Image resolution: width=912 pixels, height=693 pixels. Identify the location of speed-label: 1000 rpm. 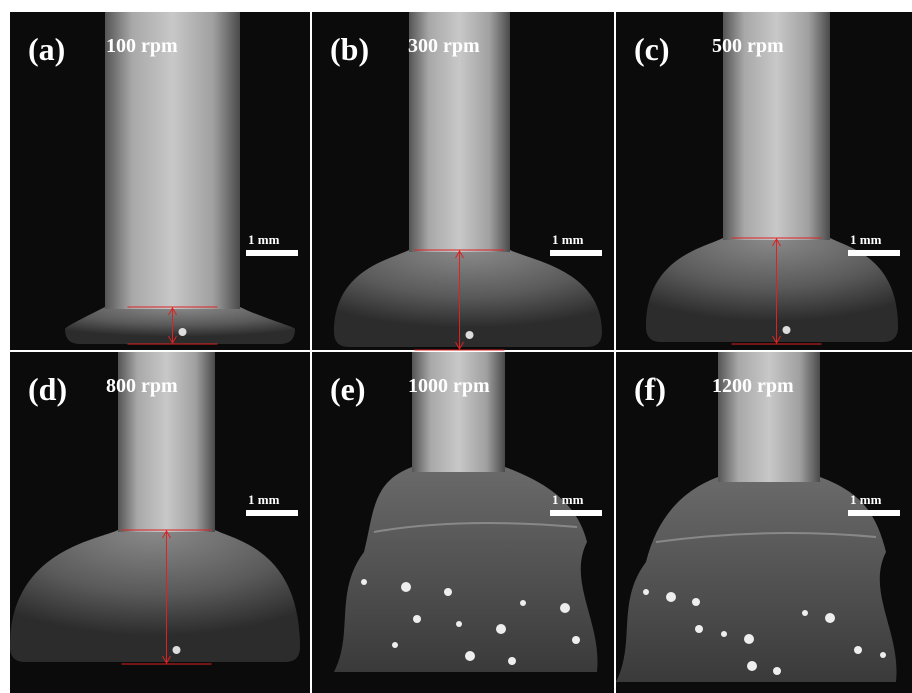
(449, 386).